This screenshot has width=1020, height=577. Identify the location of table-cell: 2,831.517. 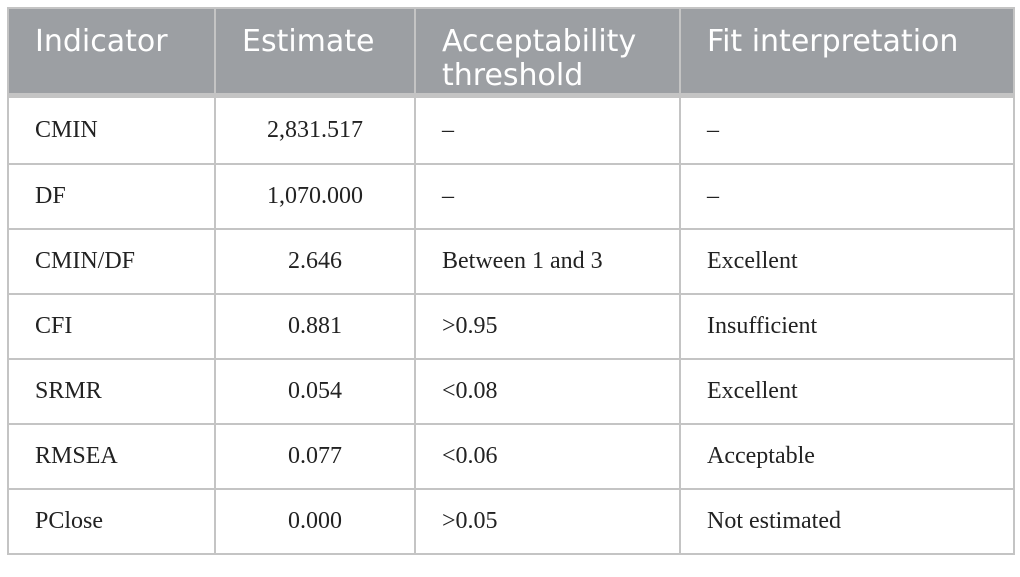
(315, 129).